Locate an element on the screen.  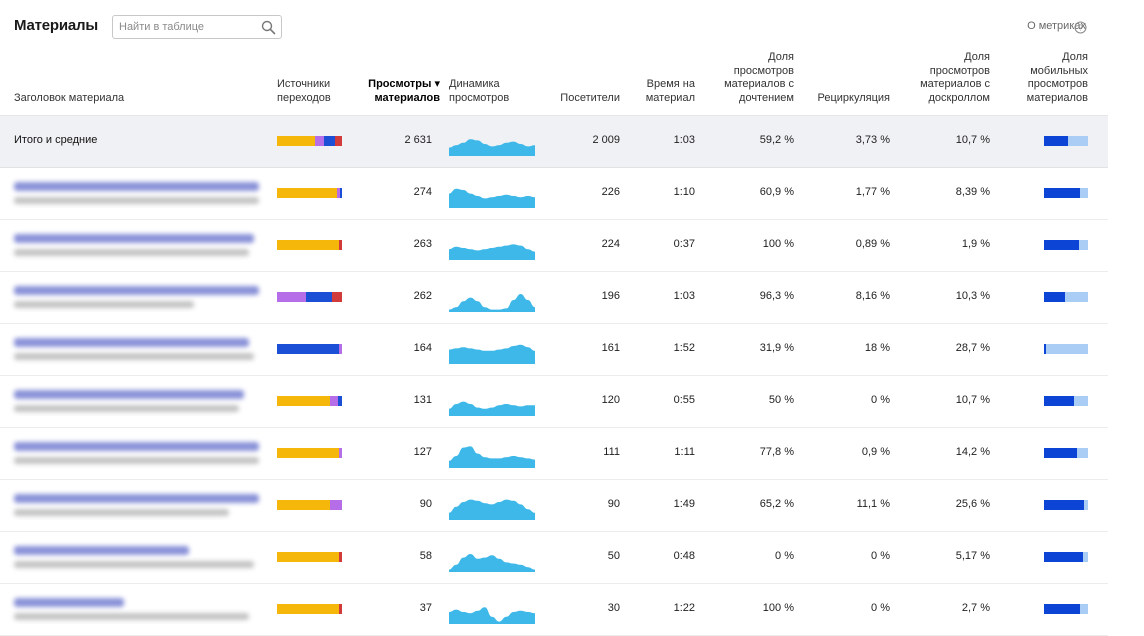
col-read-share: Доля просмотров материалов с дочтением is located at coordinates (759, 77).